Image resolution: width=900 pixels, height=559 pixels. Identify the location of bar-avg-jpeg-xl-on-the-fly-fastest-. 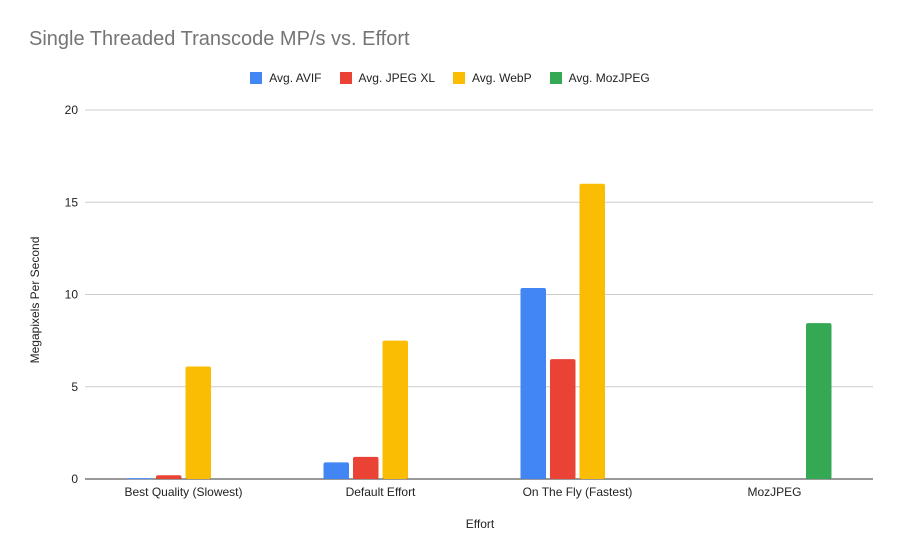
(563, 419).